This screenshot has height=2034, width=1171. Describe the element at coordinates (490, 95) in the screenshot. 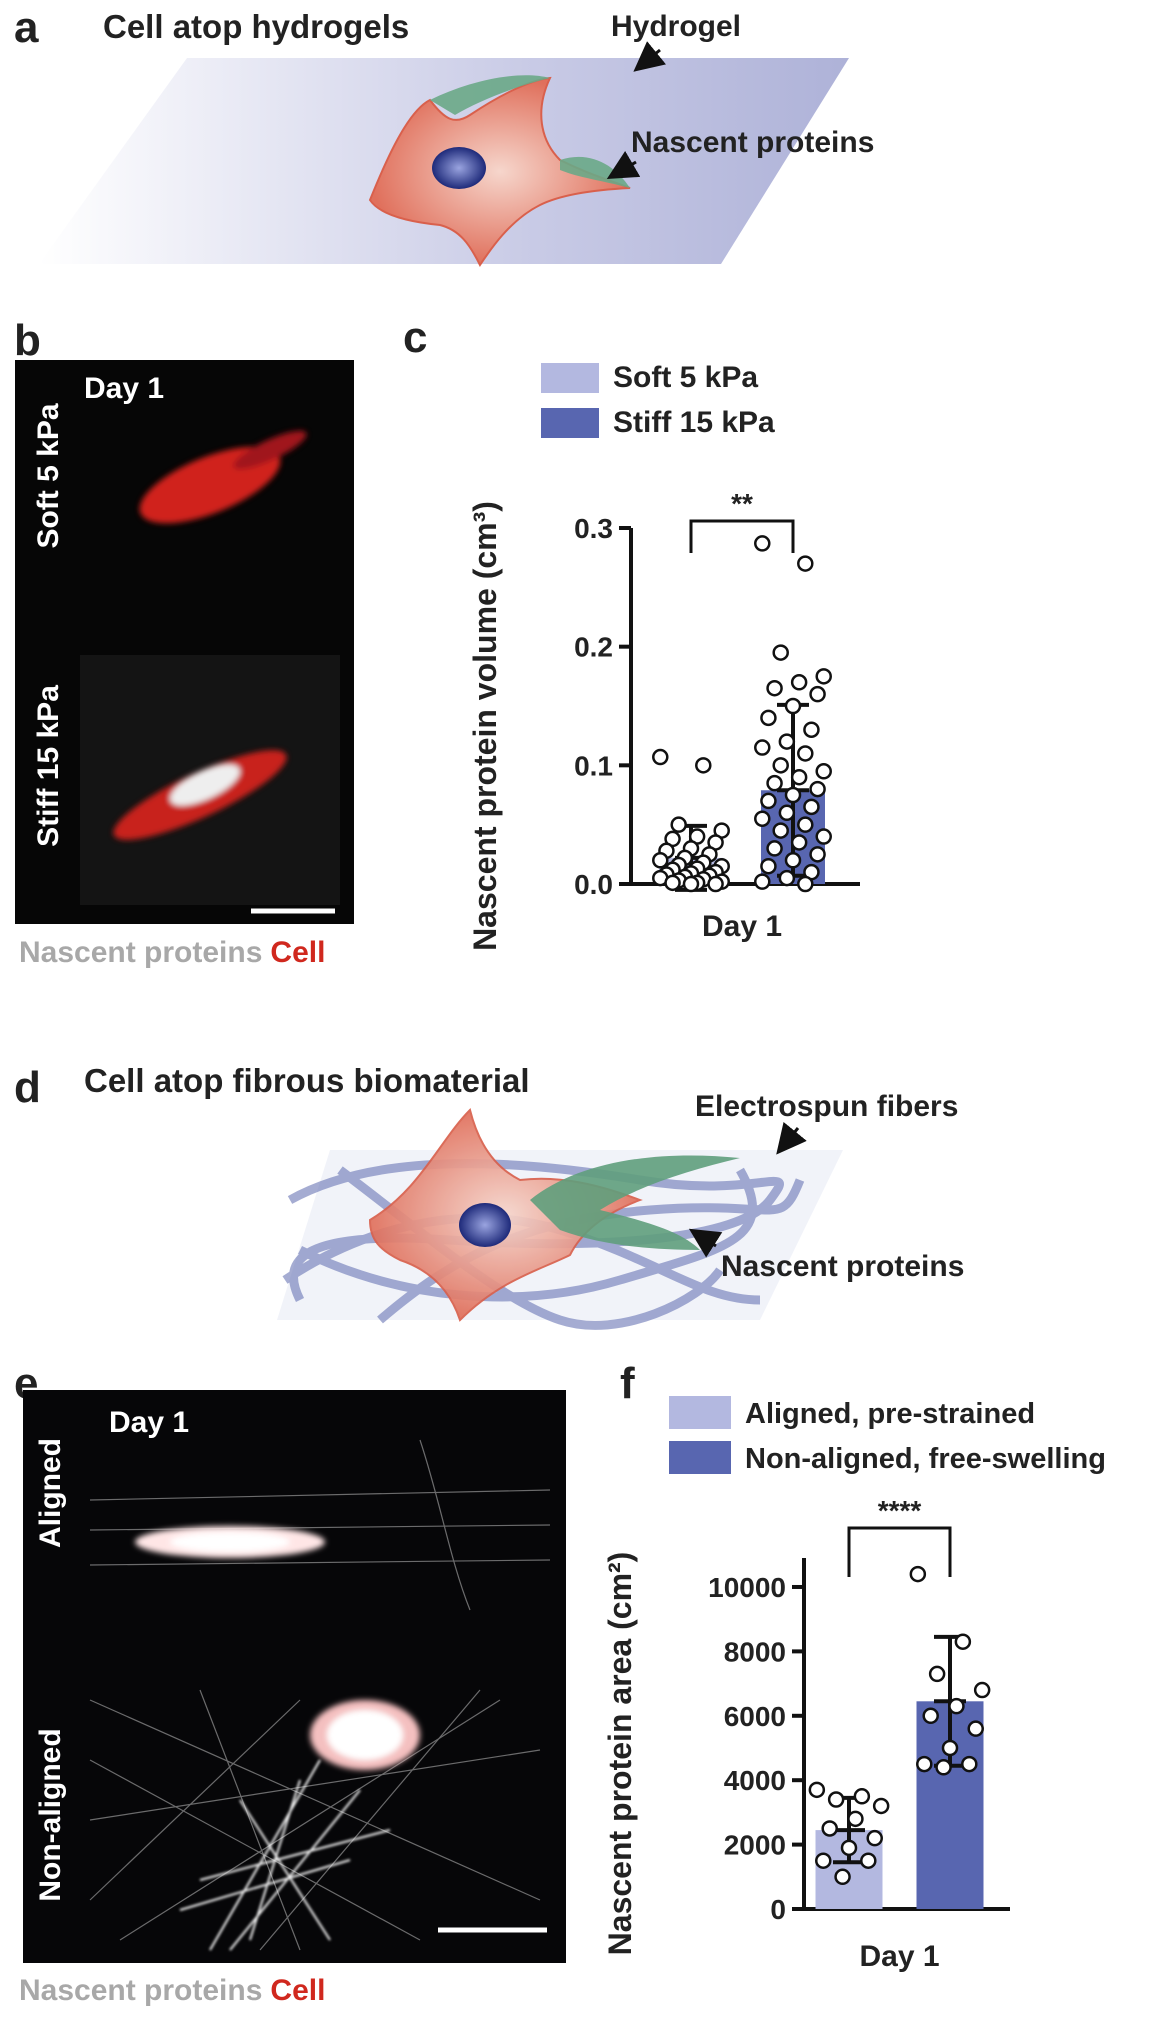

I see `nascent-proteins` at that location.